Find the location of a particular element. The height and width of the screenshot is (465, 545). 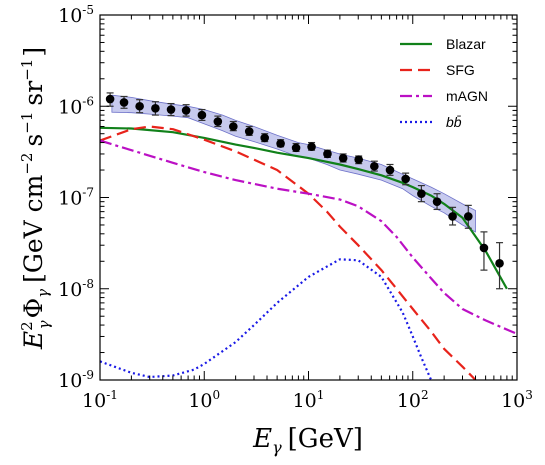

x-tick-label: 10¹ is located at coordinates (309, 400).